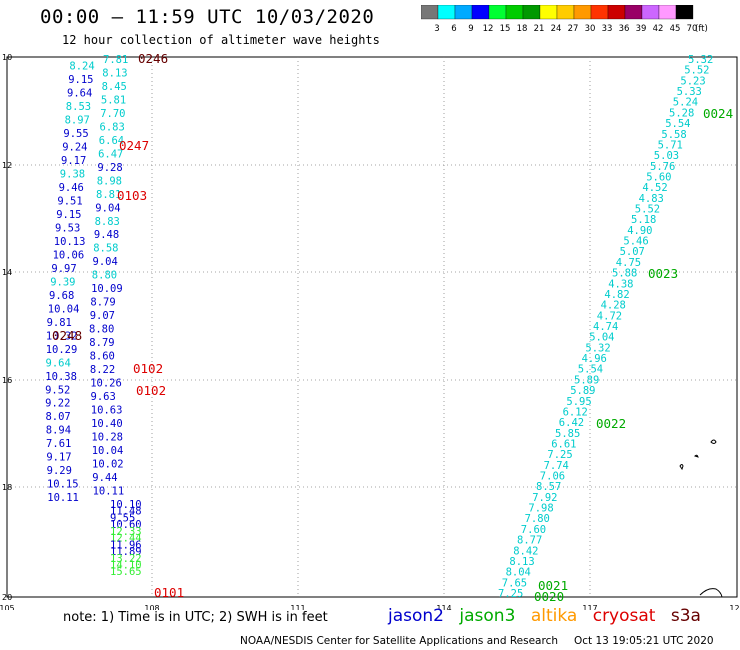  What do you see at coordinates (548, 487) in the screenshot?
I see `swh-value: 8.57` at bounding box center [548, 487].